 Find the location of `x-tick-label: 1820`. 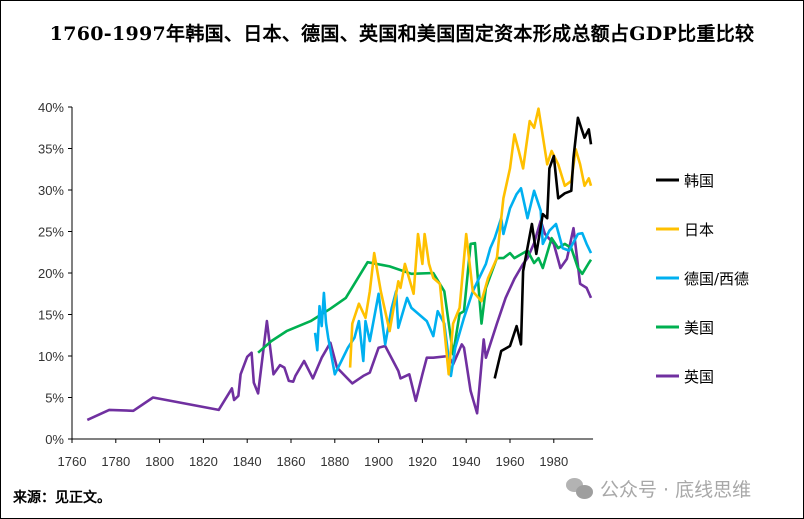

x-tick-label: 1820 is located at coordinates (203, 461).